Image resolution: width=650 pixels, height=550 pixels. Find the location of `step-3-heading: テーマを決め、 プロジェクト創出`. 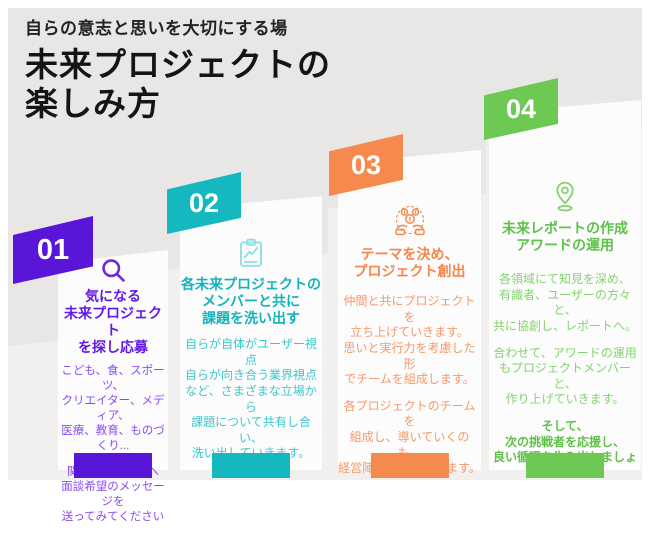

step-3-heading: テーマを決め、 プロジェクト創出 is located at coordinates (409, 263).